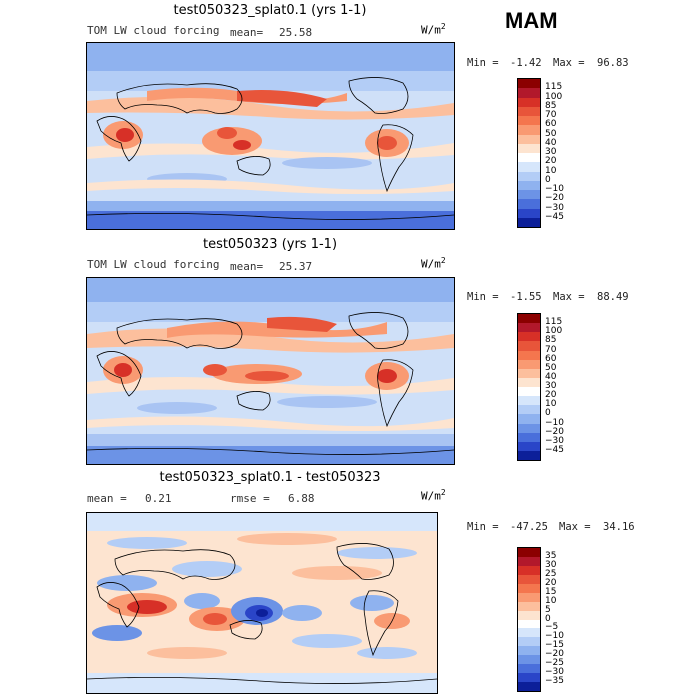 This screenshot has height=700, width=700. Describe the element at coordinates (551, 591) in the screenshot. I see `colorbar-tick-label: 15` at that location.